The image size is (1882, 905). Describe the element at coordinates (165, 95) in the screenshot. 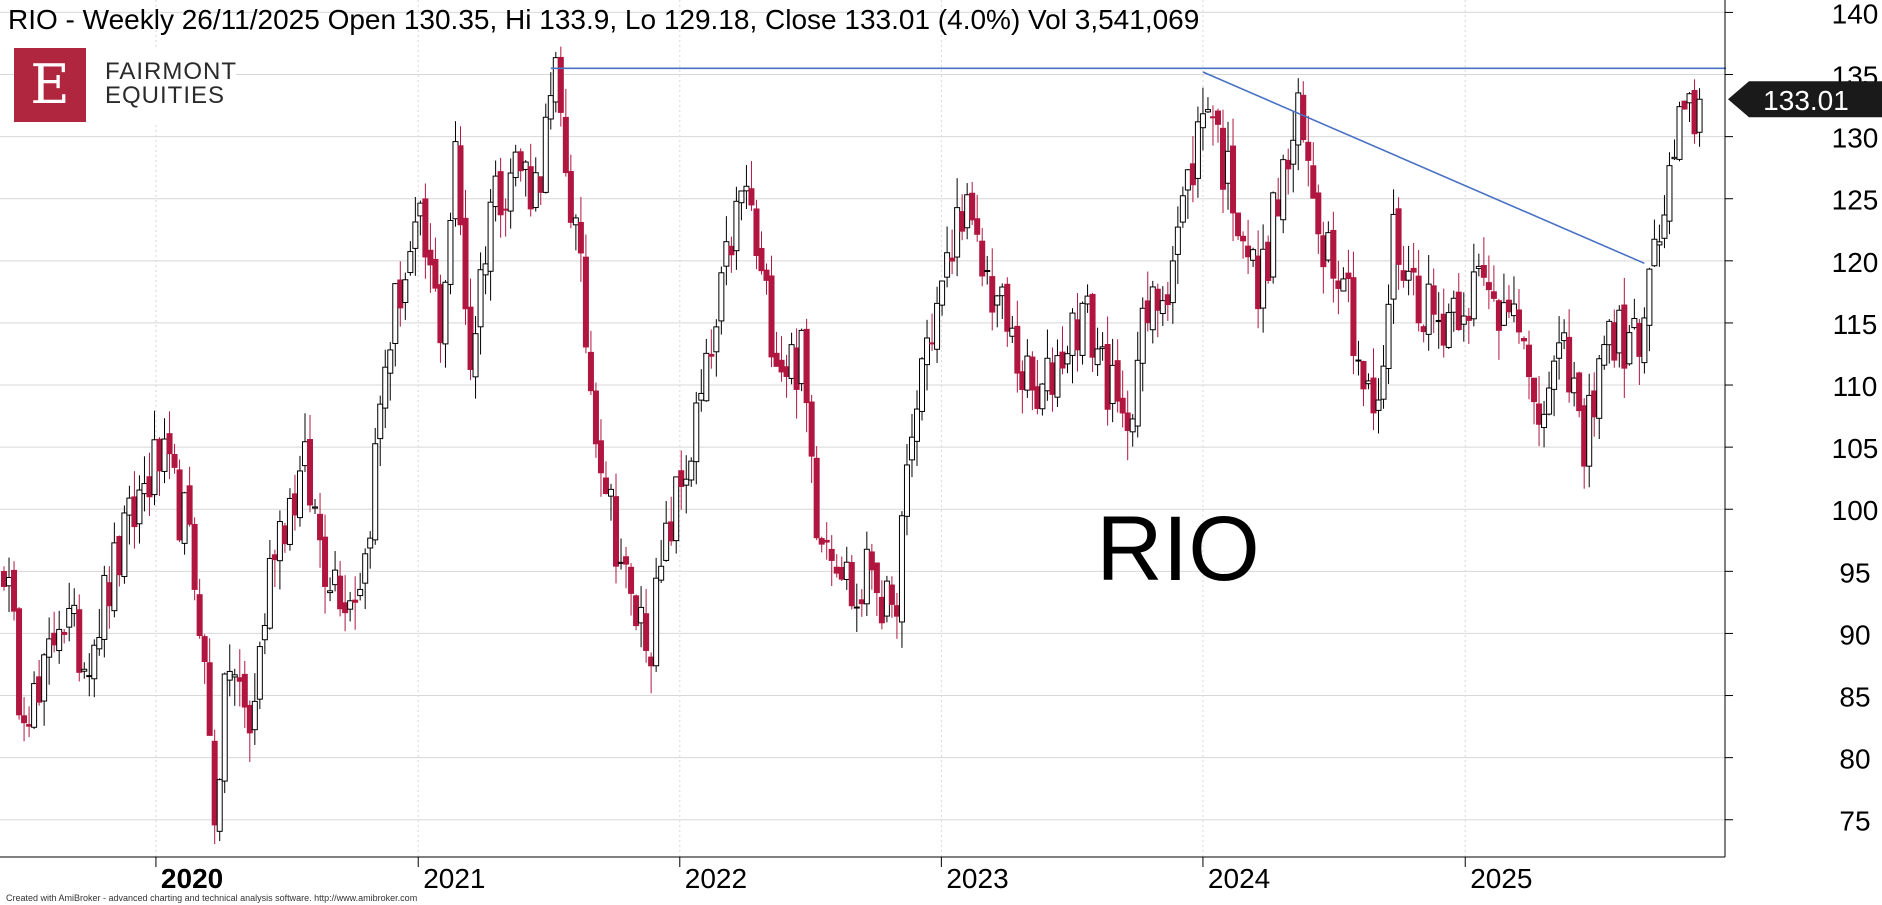

I see `logo-line-2: EQUITIES` at that location.